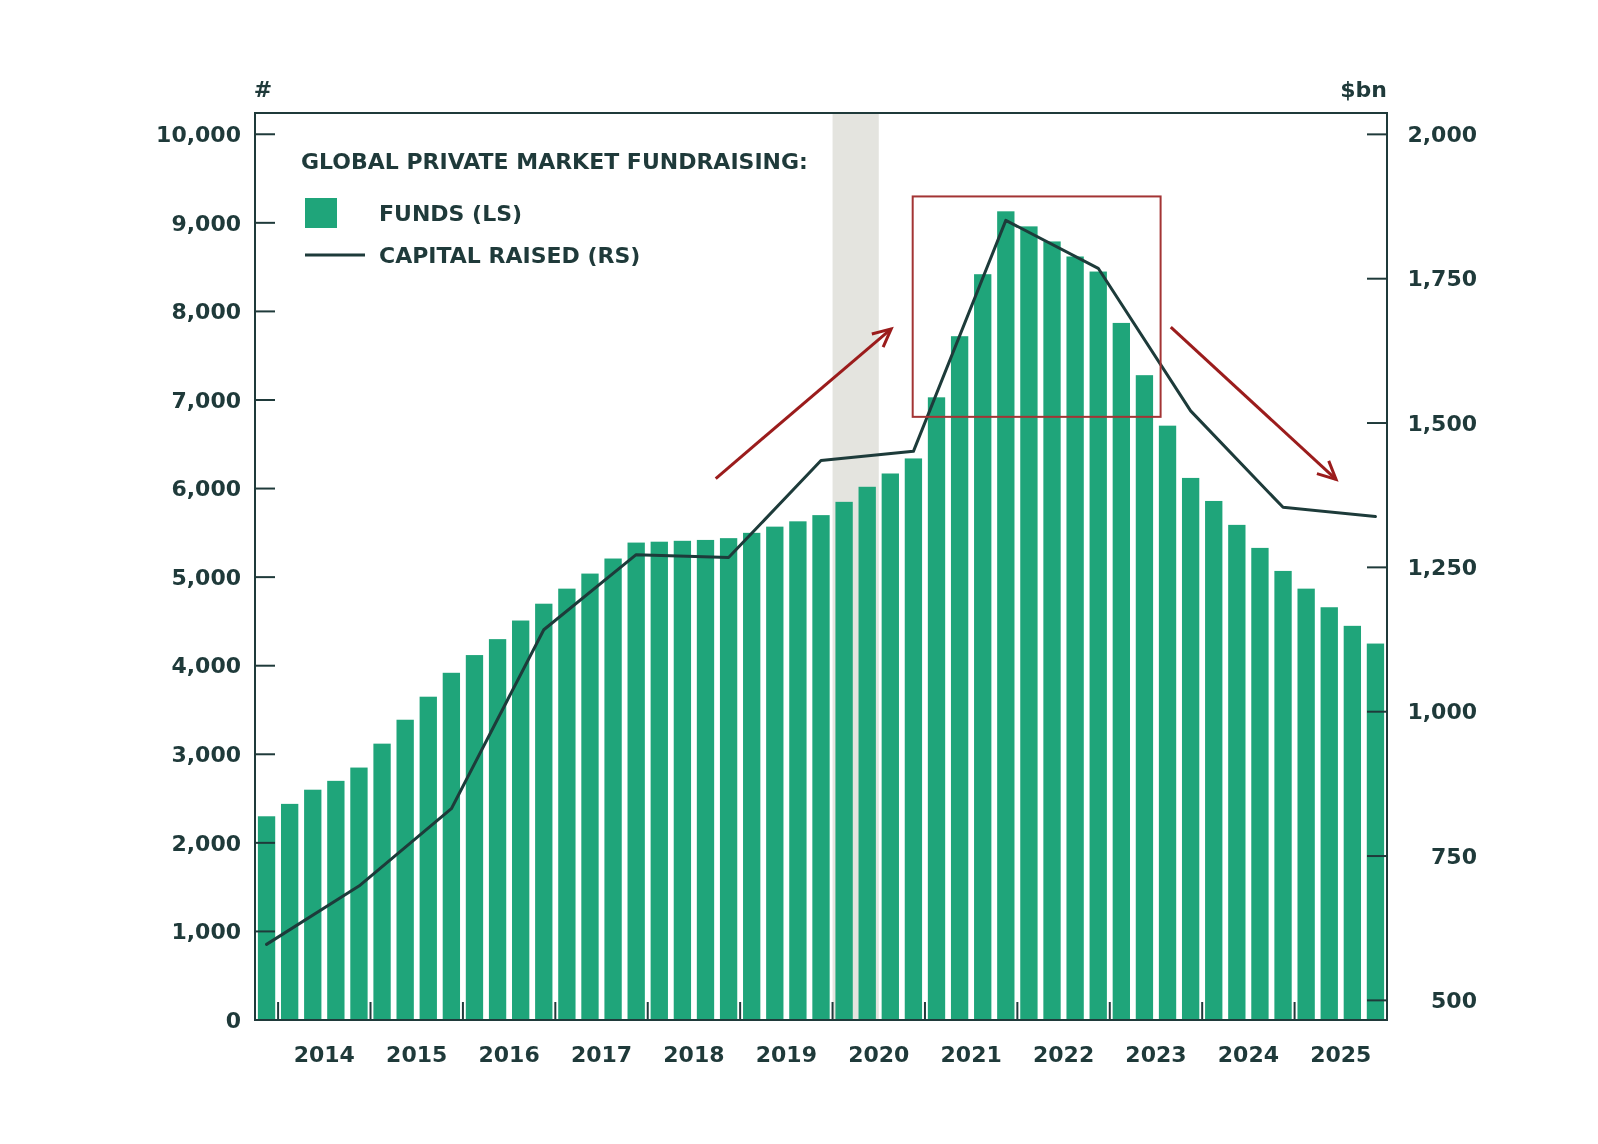 The width and height of the screenshot is (1598, 1144). Describe the element at coordinates (509, 1054) in the screenshot. I see `x-tick-label: 2016` at that location.